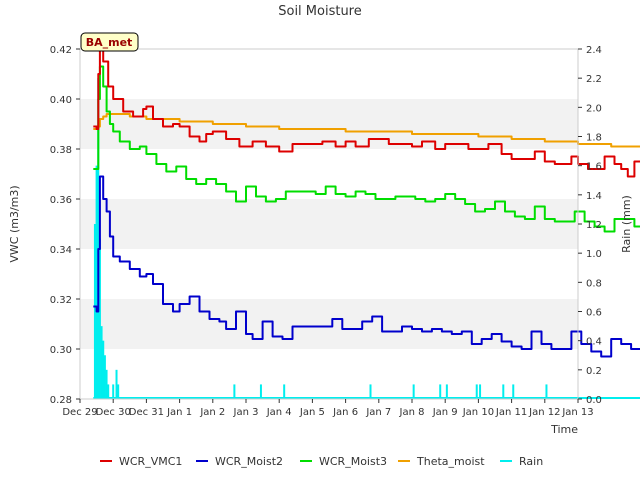  I want to click on x-tick-label: Dec 29, so click(79, 412).